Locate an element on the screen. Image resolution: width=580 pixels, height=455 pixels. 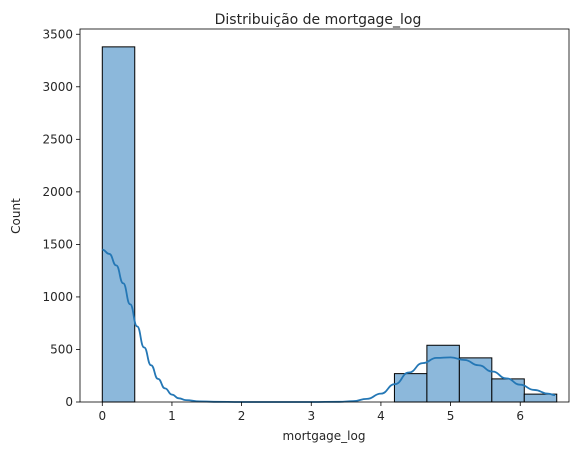
y-tick-label: 500 is located at coordinates (61, 349).